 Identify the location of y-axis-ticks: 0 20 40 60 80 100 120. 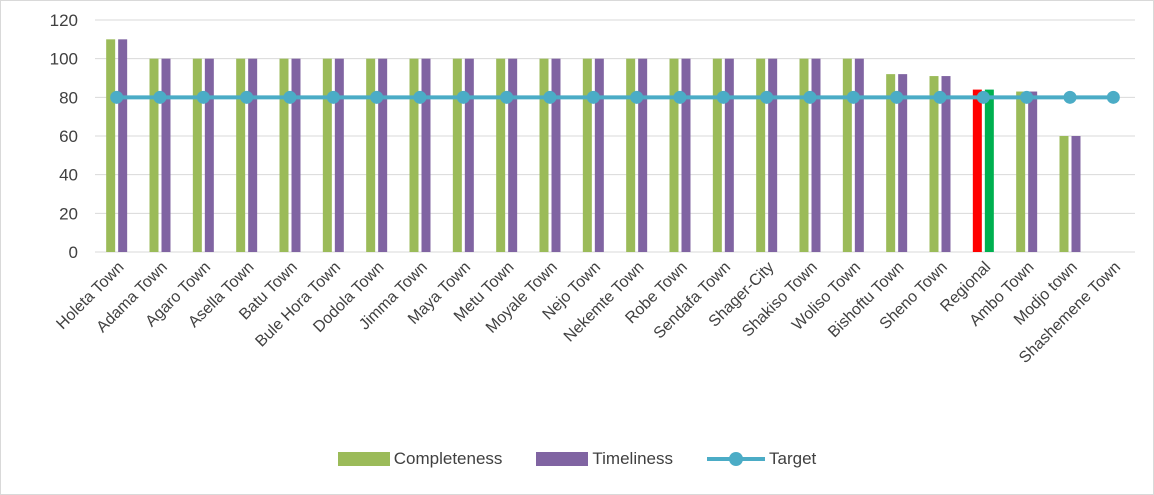
(64, 136).